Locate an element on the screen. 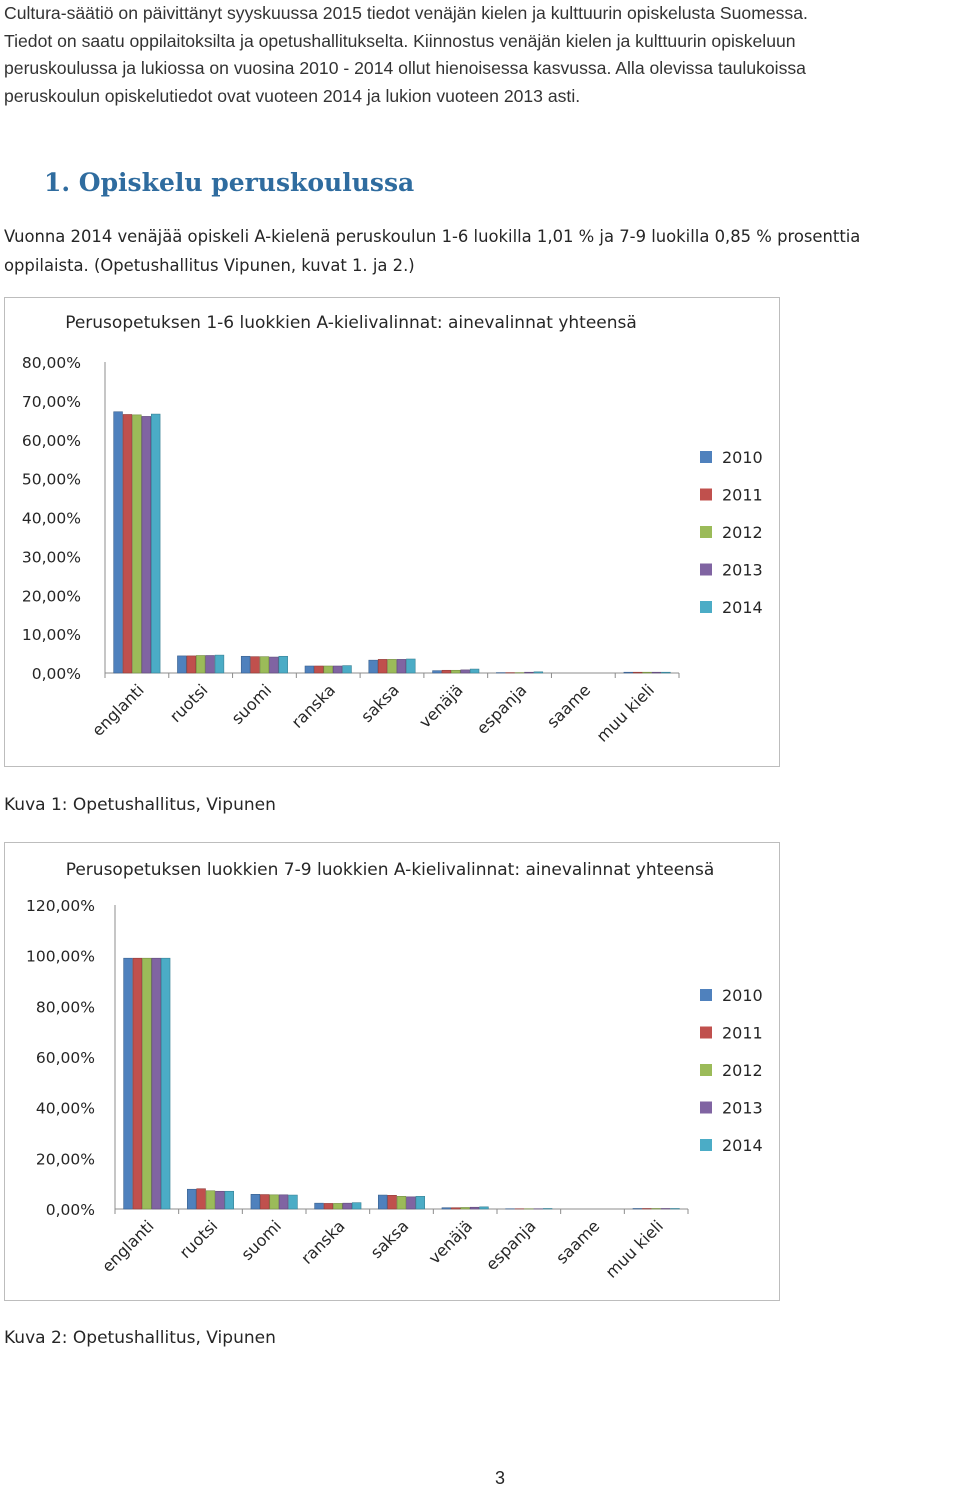 The height and width of the screenshot is (1490, 960). legend-label: 2013 is located at coordinates (742, 570).